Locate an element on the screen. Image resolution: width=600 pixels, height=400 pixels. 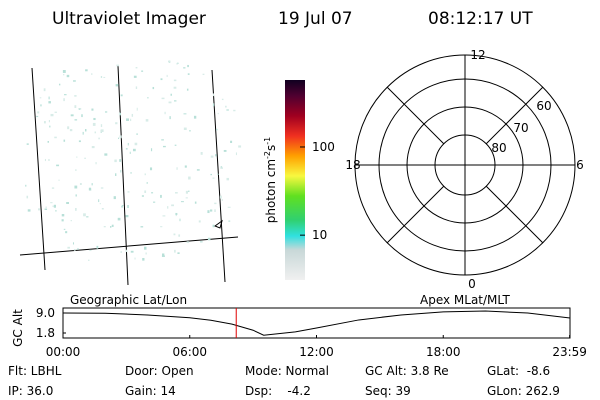
info-field: Dsp: -4.2 is located at coordinates (278, 391).